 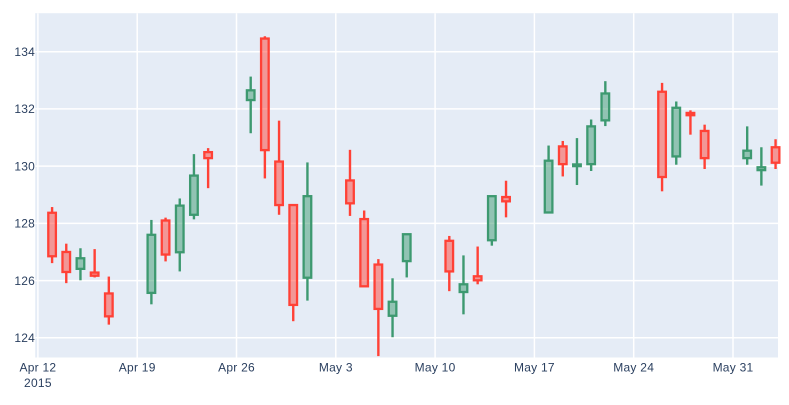 What do you see at coordinates (435, 367) in the screenshot?
I see `svg-text: May 10` at bounding box center [435, 367].